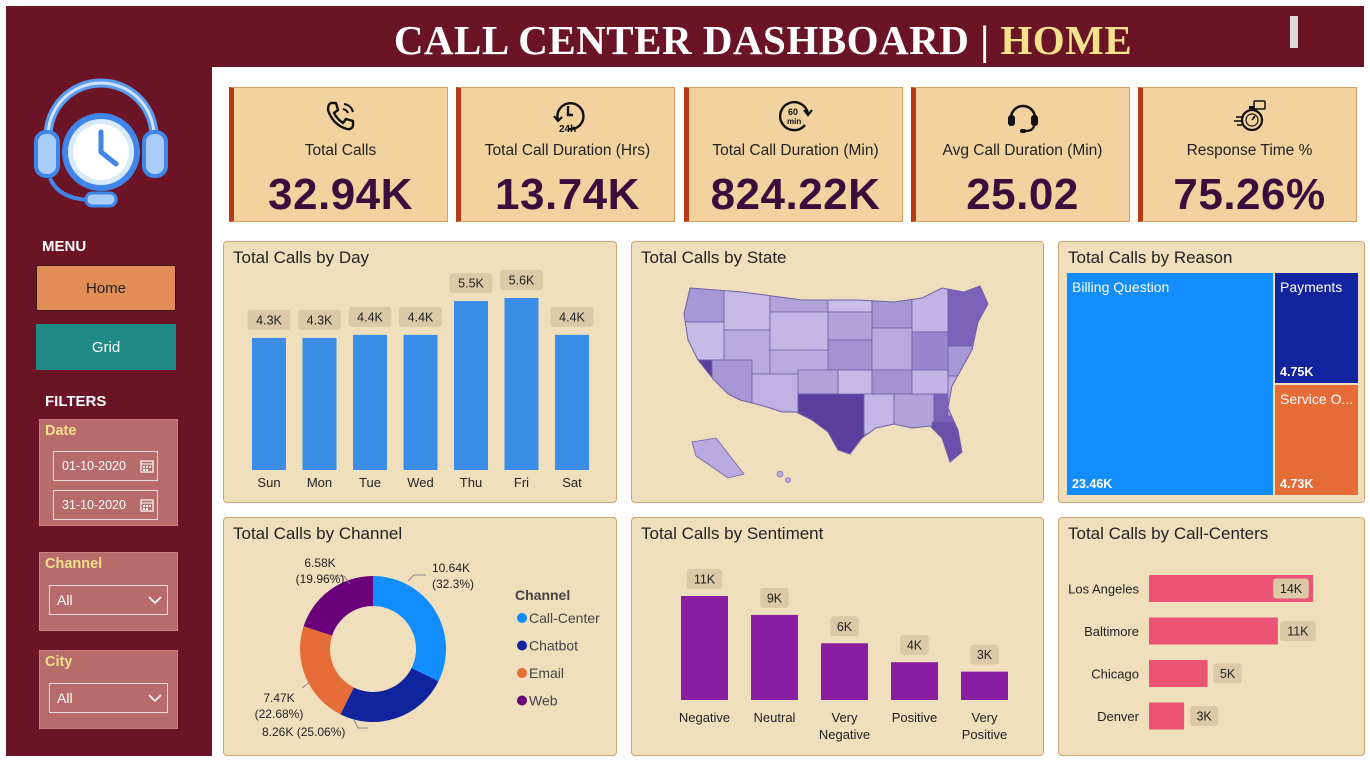  What do you see at coordinates (74, 564) in the screenshot?
I see `channel-filter-label: Channel` at bounding box center [74, 564].